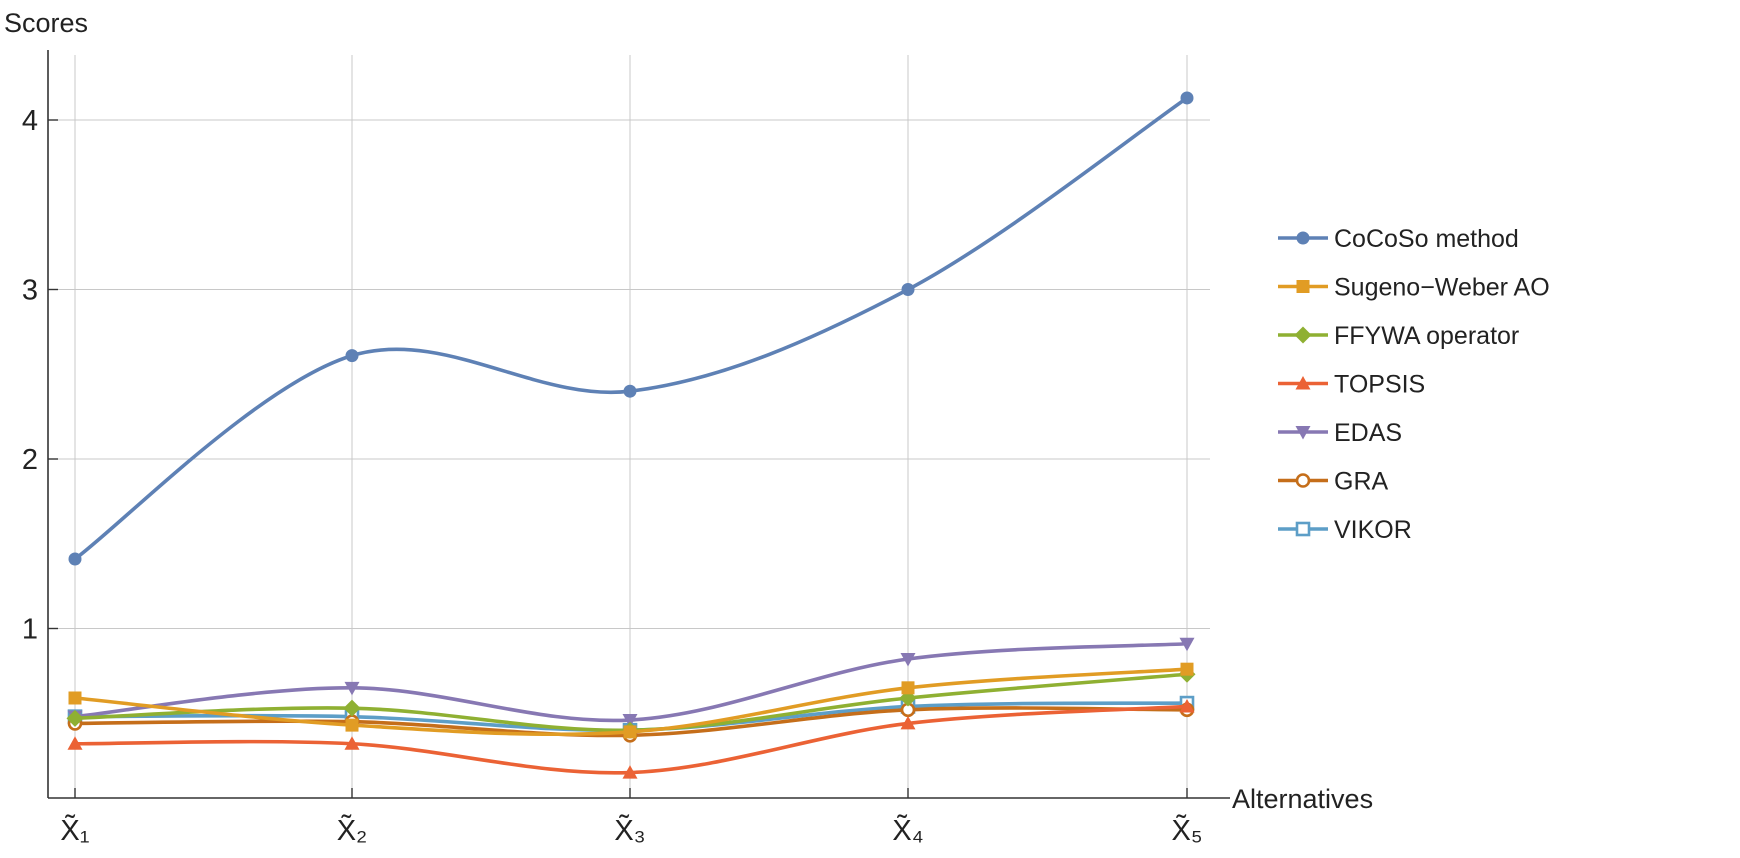  Describe the element at coordinates (631, 700) in the screenshot. I see `series-sugeno-weber-ao` at that location.